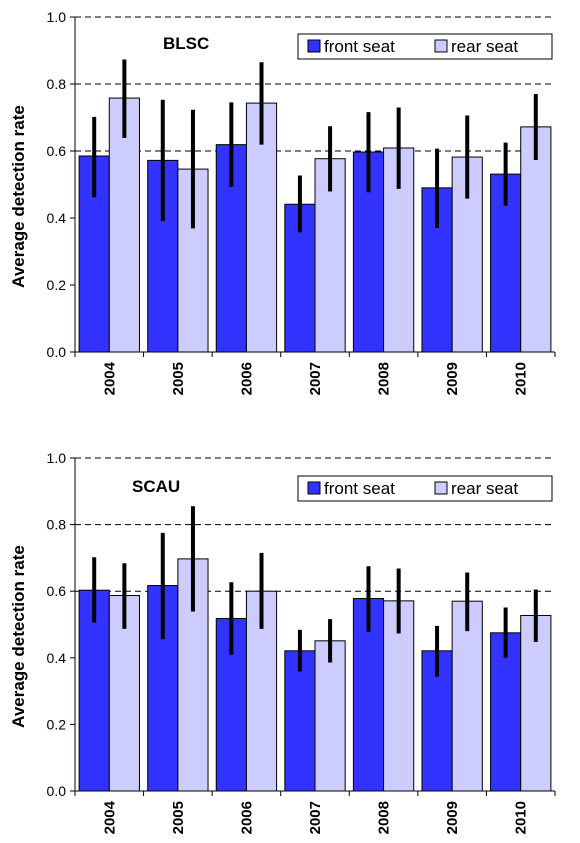 The image size is (580, 843). Describe the element at coordinates (186, 43) in the screenshot. I see `chart-title: BLSC` at that location.